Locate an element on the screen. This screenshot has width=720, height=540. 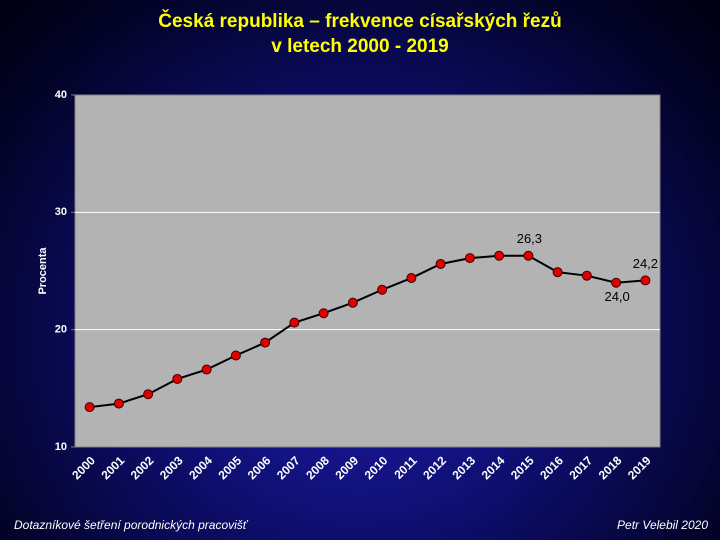
x-tick-label: 2018 is located at coordinates (610, 467).